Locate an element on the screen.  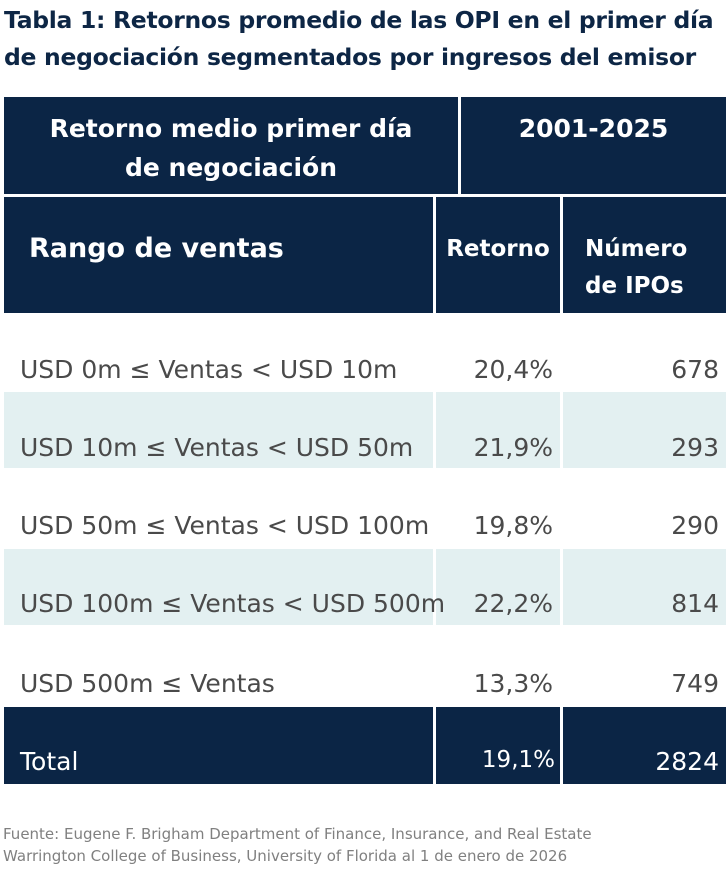
header-top-right-cell: 2001-2025 is located at coordinates (593, 145).